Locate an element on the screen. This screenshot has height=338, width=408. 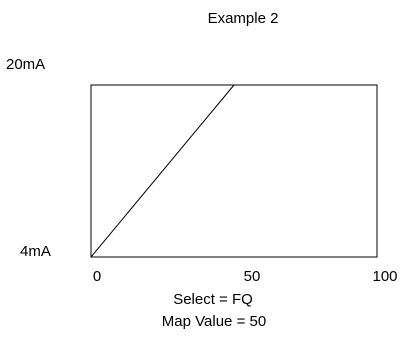
x-tick-label-0: 0 is located at coordinates (97, 276).